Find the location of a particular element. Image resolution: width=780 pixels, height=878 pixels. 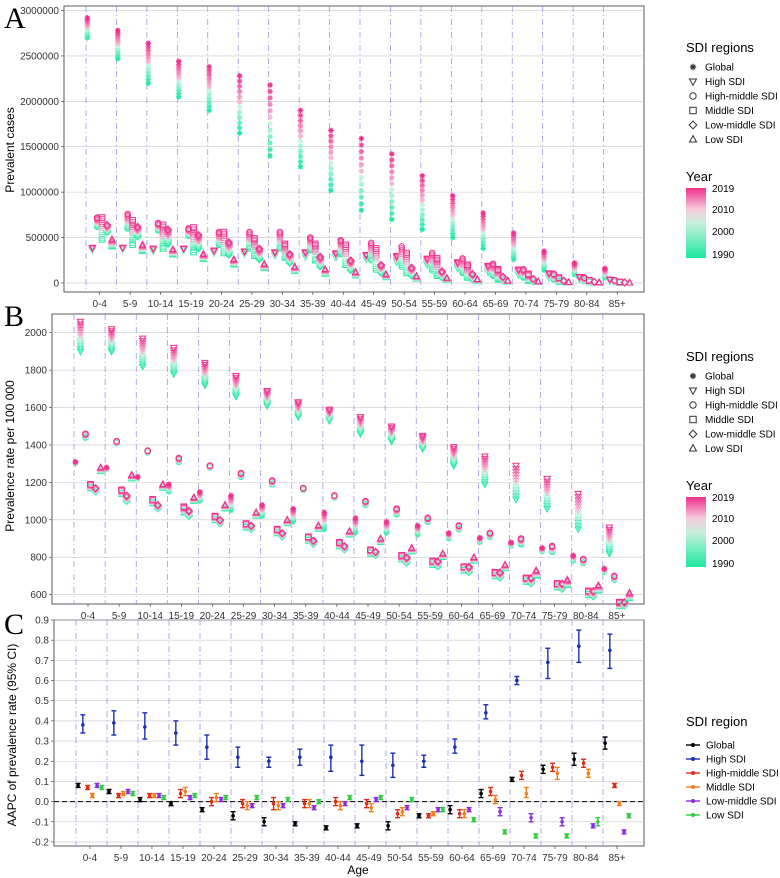

legend-symbol is located at coordinates (693, 405).